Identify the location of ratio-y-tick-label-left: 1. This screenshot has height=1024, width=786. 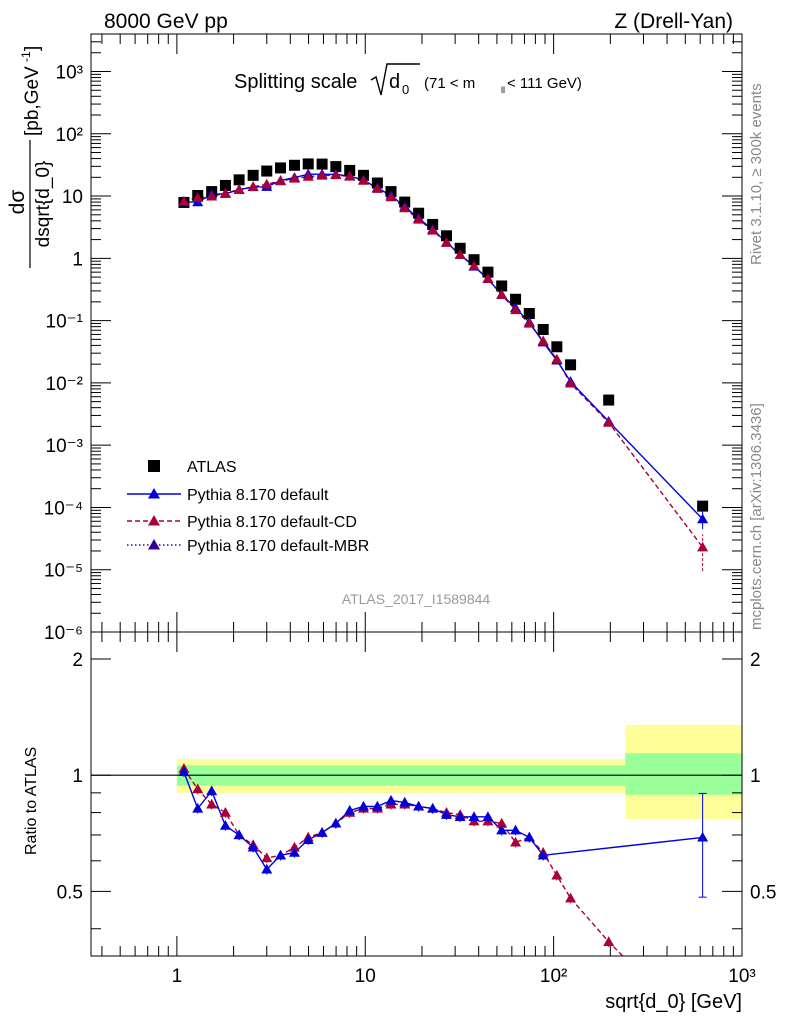
(77, 776).